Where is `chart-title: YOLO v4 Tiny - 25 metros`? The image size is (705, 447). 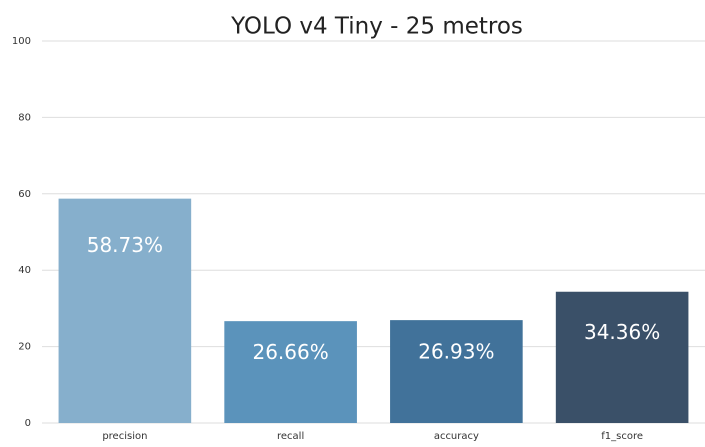
chart-title: YOLO v4 Tiny - 25 metros is located at coordinates (376, 27).